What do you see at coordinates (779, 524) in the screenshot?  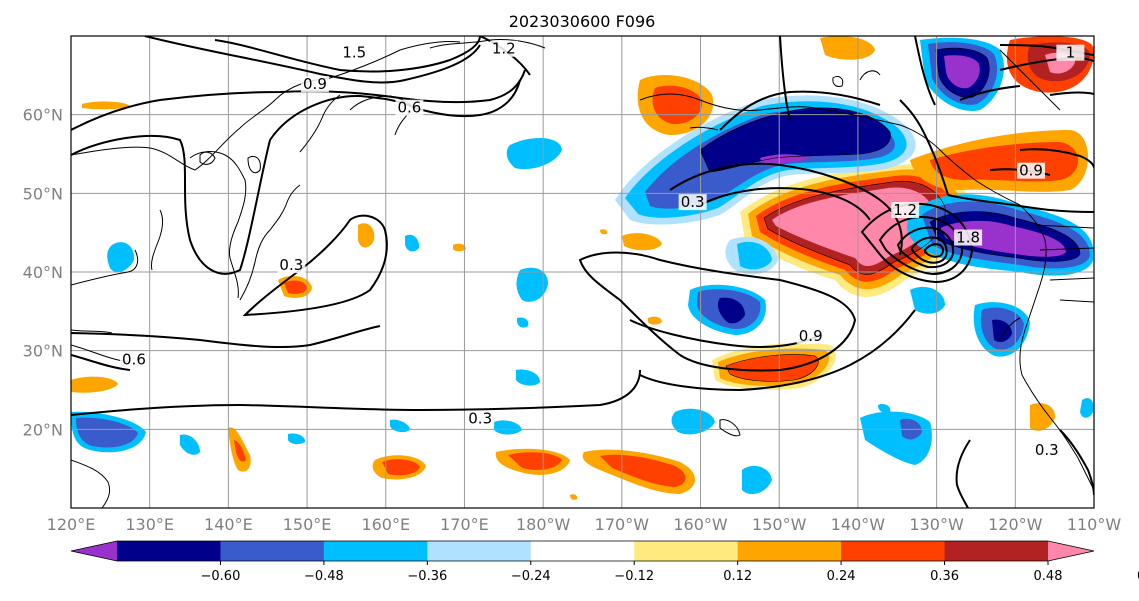 I see `longitude-tick-label: 150°W` at bounding box center [779, 524].